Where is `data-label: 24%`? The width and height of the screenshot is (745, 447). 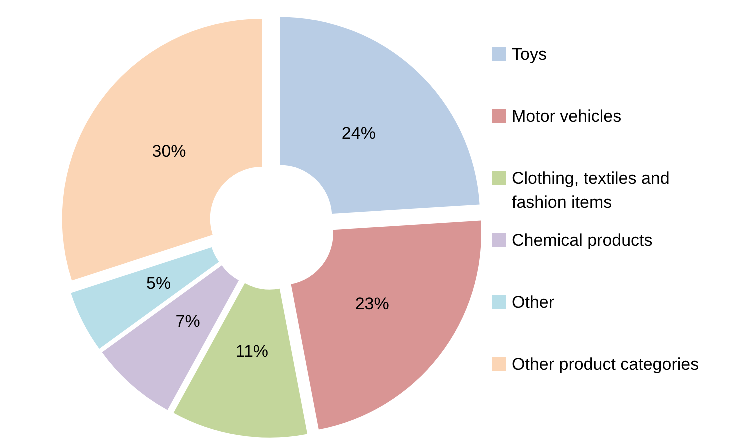 data-label: 24% is located at coordinates (359, 133).